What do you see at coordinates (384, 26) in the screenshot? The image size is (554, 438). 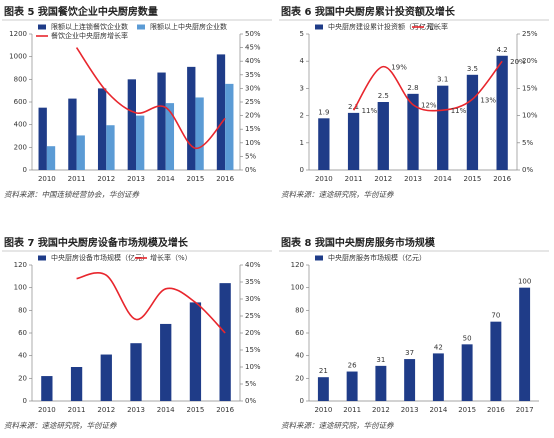 I see `legend-label: 中央厨房建设累计投资额（万亿元）` at bounding box center [384, 26].